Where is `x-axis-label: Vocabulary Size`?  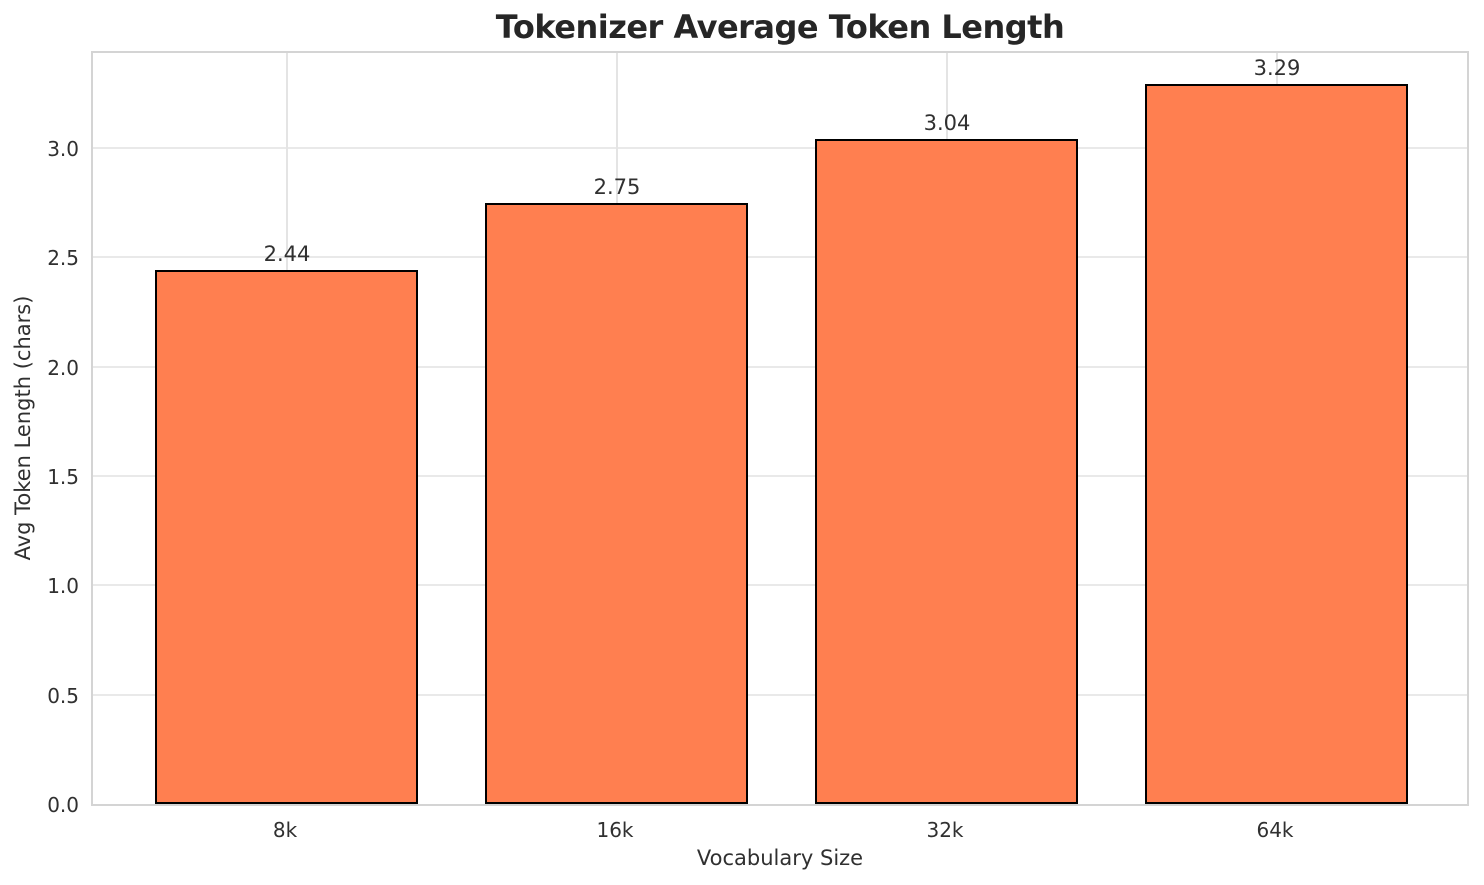
x-axis-label: Vocabulary Size is located at coordinates (780, 858).